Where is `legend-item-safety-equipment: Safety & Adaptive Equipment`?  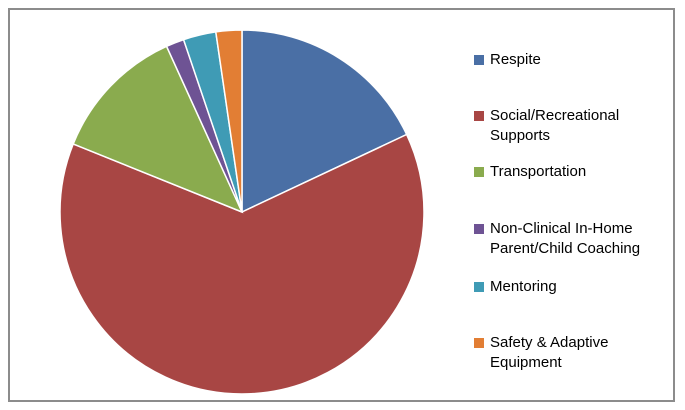
legend-item-safety-equipment: Safety & Adaptive Equipment is located at coordinates (579, 353).